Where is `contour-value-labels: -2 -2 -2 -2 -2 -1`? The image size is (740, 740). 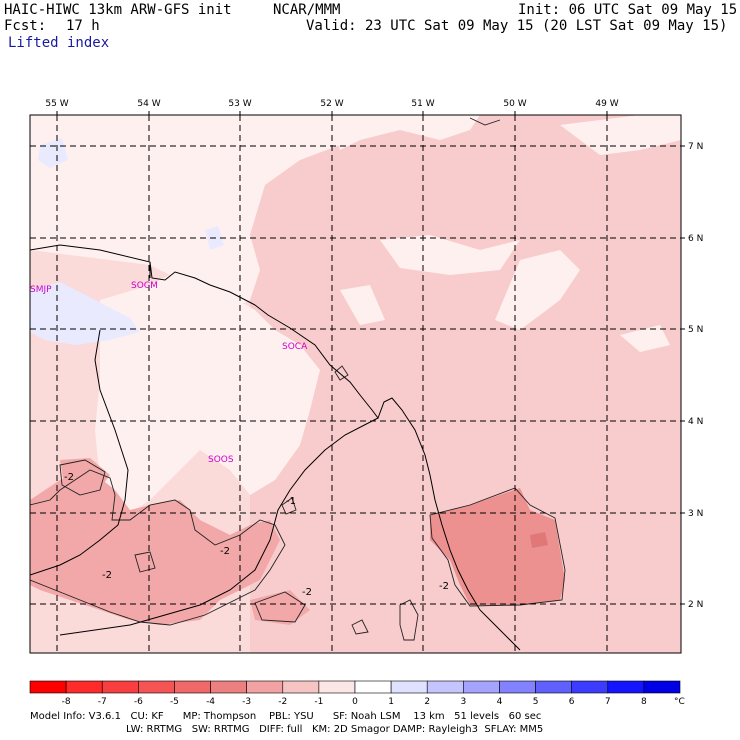 contour-value-labels: -2 -2 -2 -2 -2 -1 is located at coordinates (256, 535).